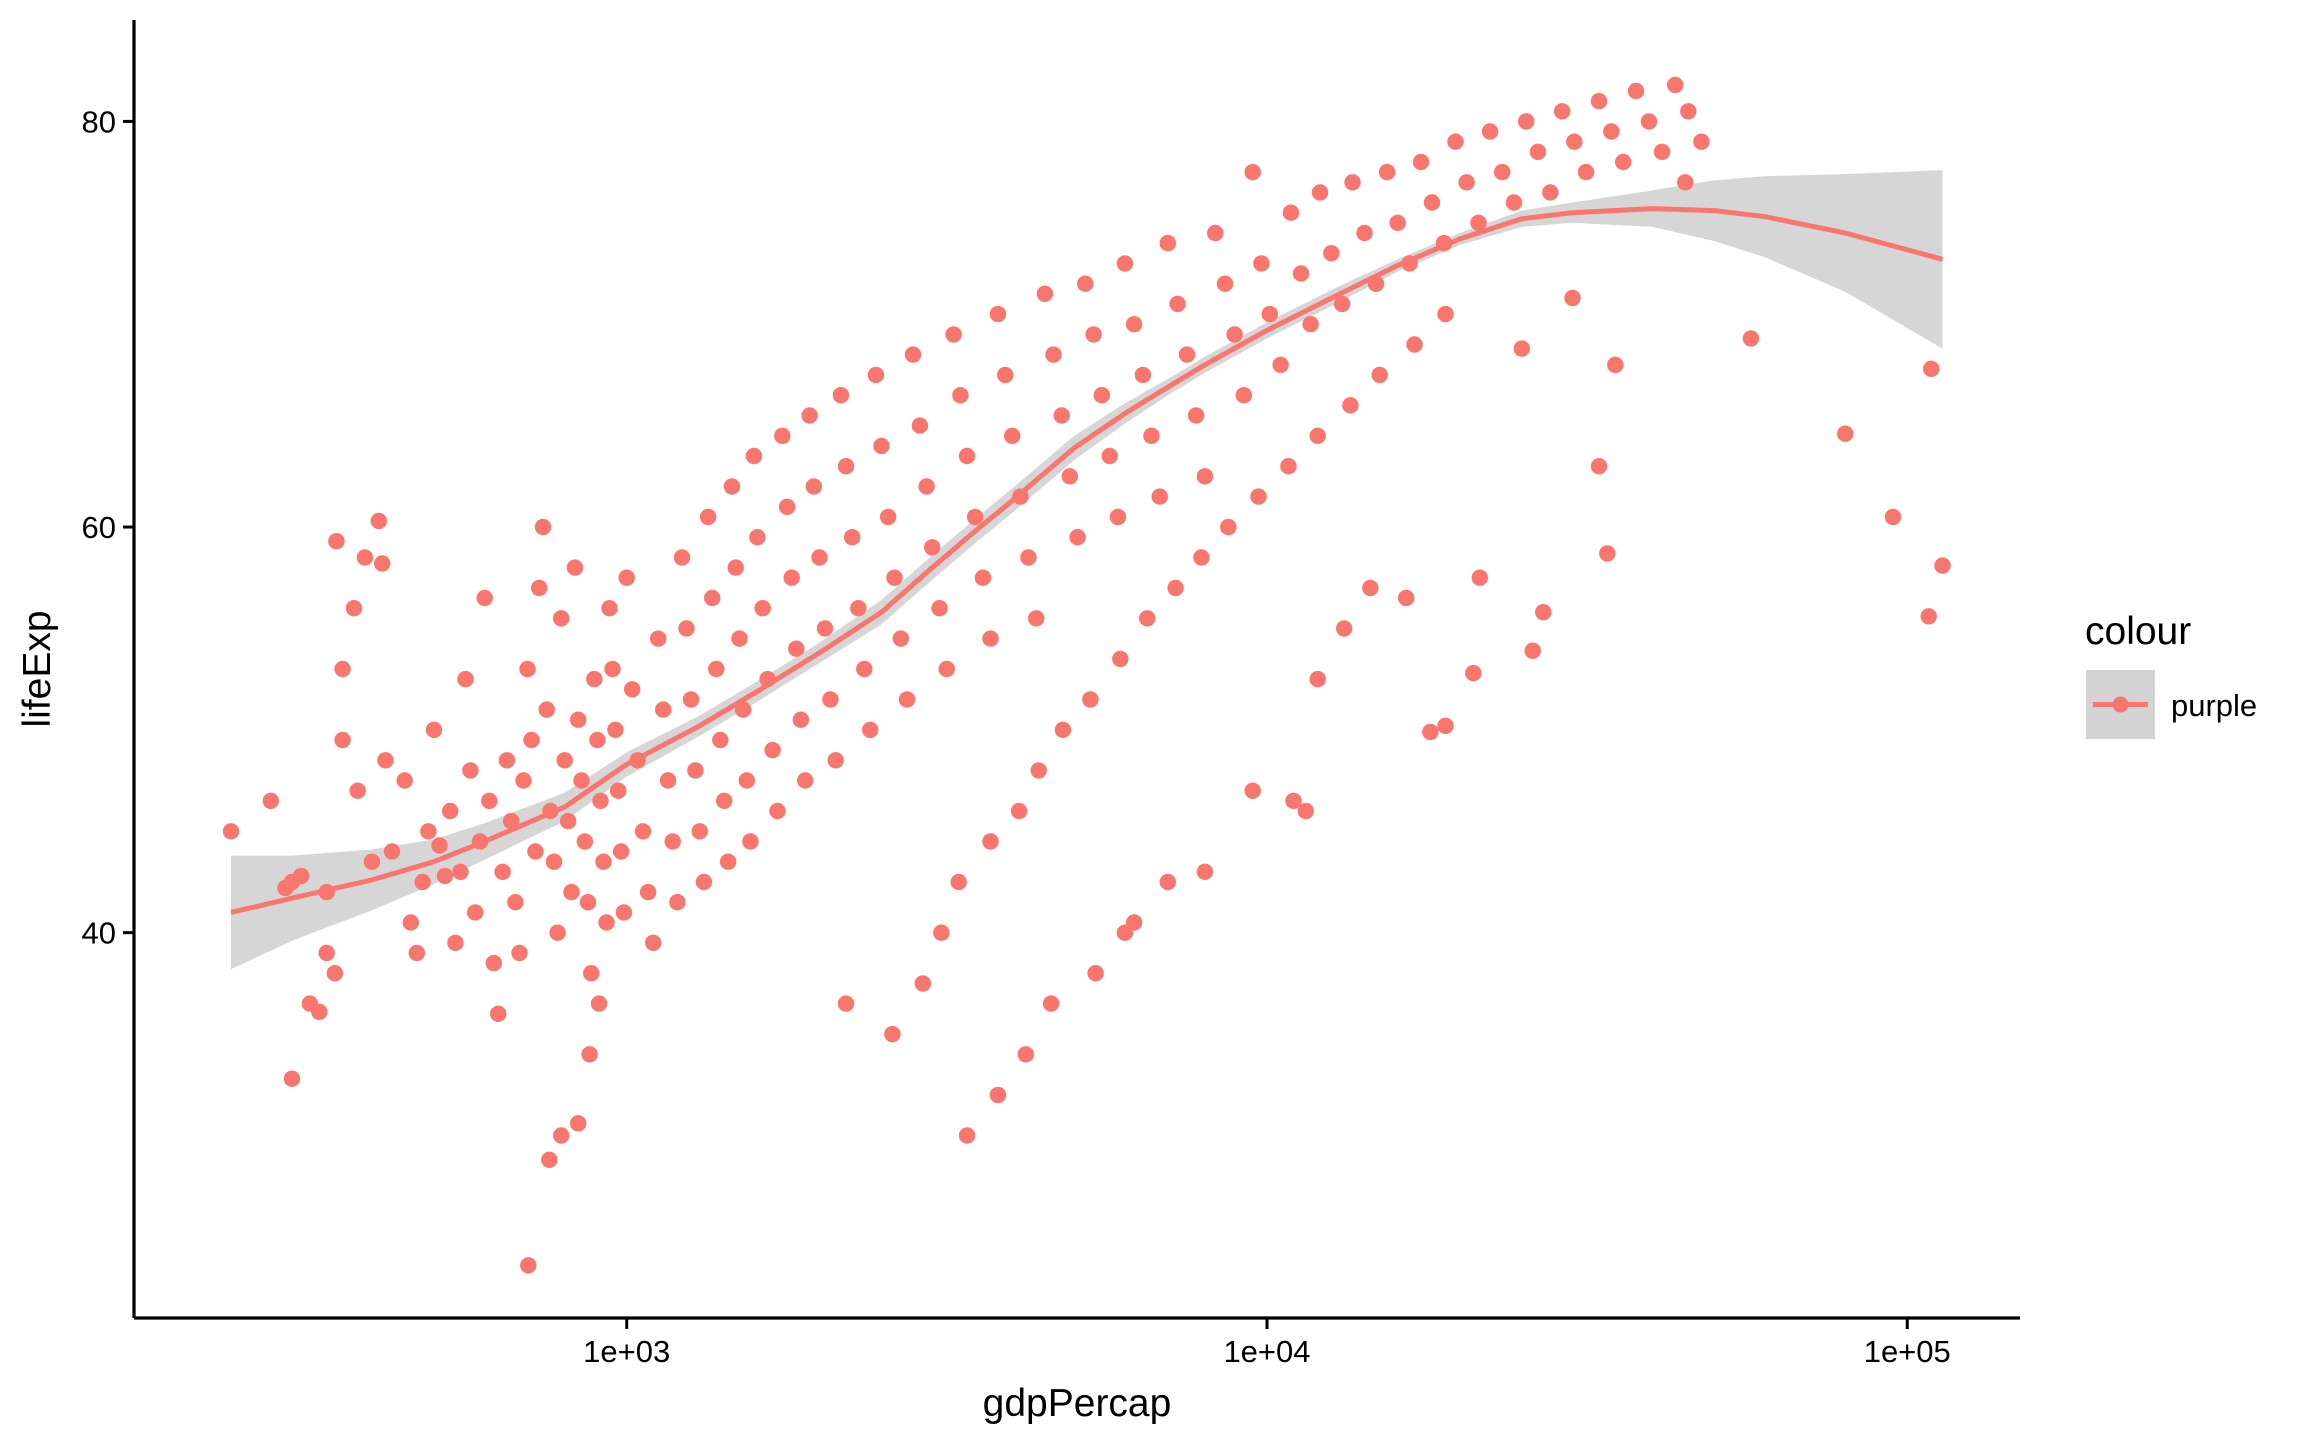 The width and height of the screenshot is (2304, 1445). Describe the element at coordinates (1077, 1403) in the screenshot. I see `x-axis-title: gdpPercap` at that location.